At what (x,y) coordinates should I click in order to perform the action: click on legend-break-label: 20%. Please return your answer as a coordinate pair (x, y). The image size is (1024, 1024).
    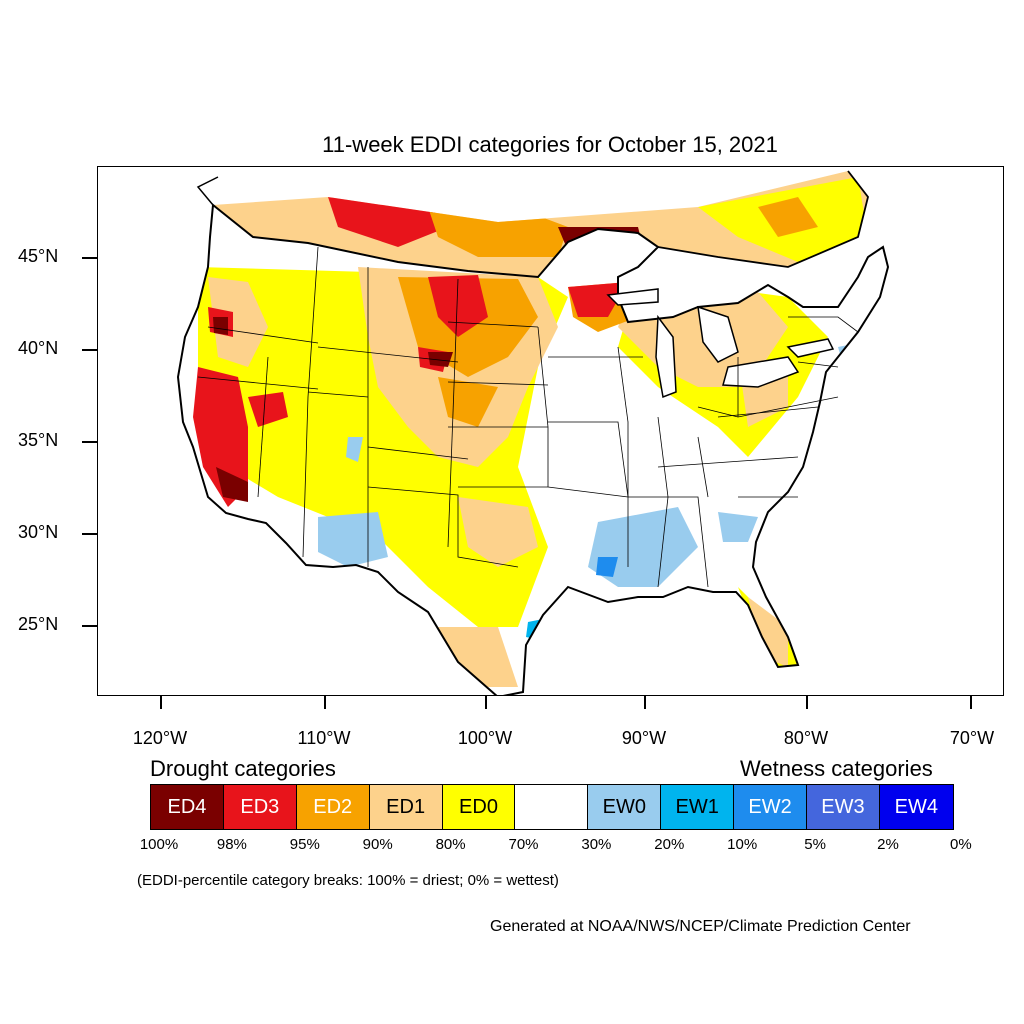
    Looking at the image, I should click on (669, 844).